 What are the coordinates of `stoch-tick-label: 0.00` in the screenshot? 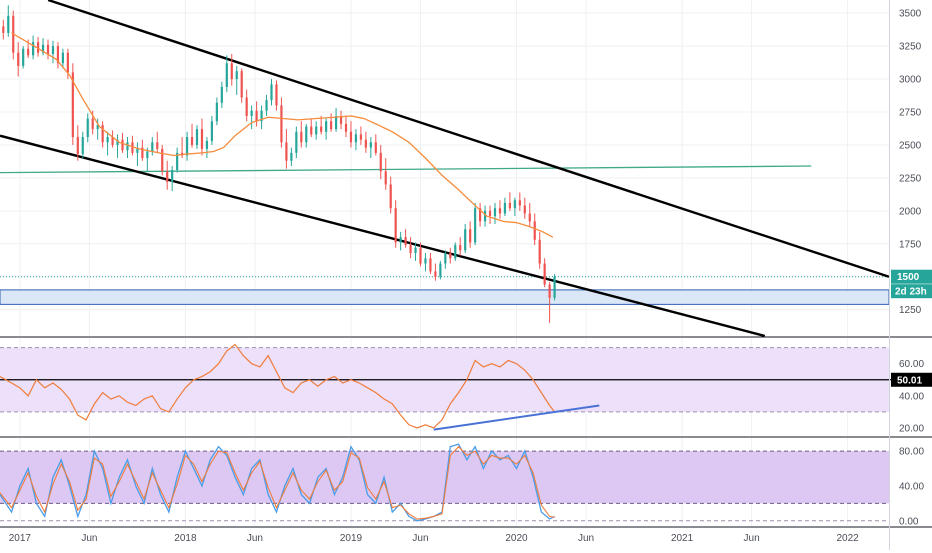 It's located at (909, 521).